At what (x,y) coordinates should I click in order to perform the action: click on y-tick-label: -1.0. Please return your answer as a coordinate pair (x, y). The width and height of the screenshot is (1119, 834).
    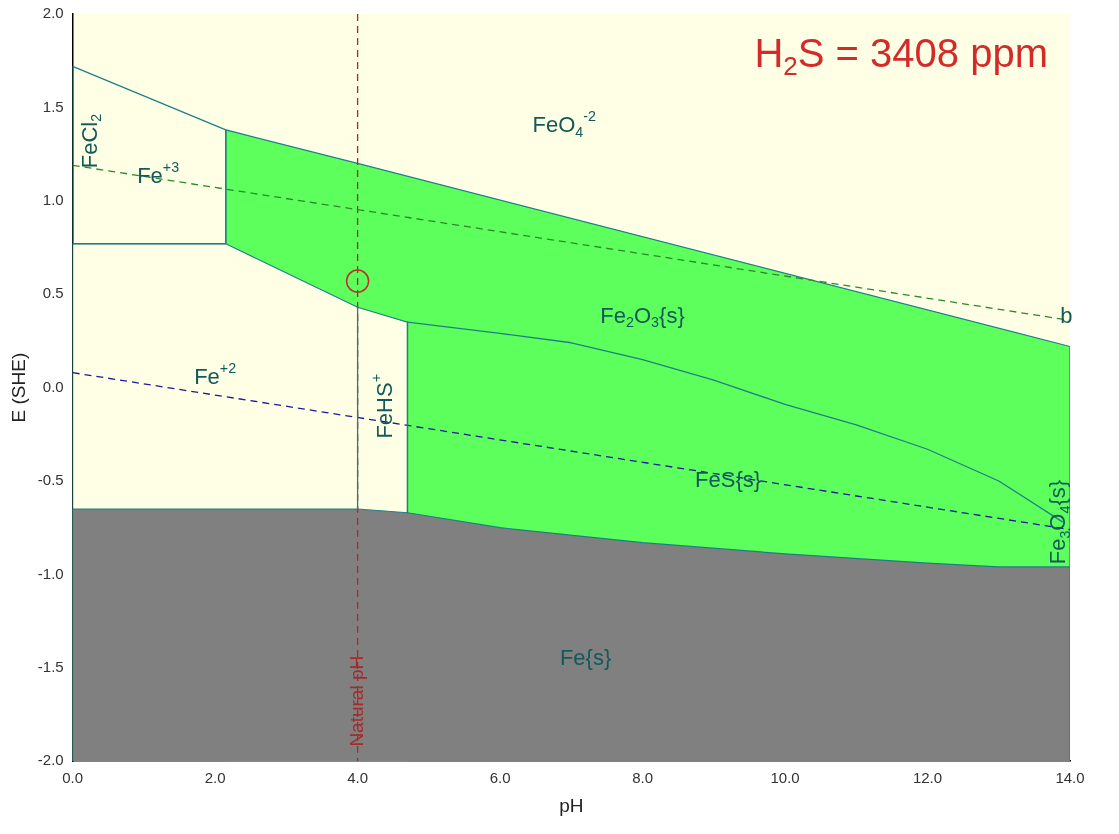
    Looking at the image, I should click on (50, 573).